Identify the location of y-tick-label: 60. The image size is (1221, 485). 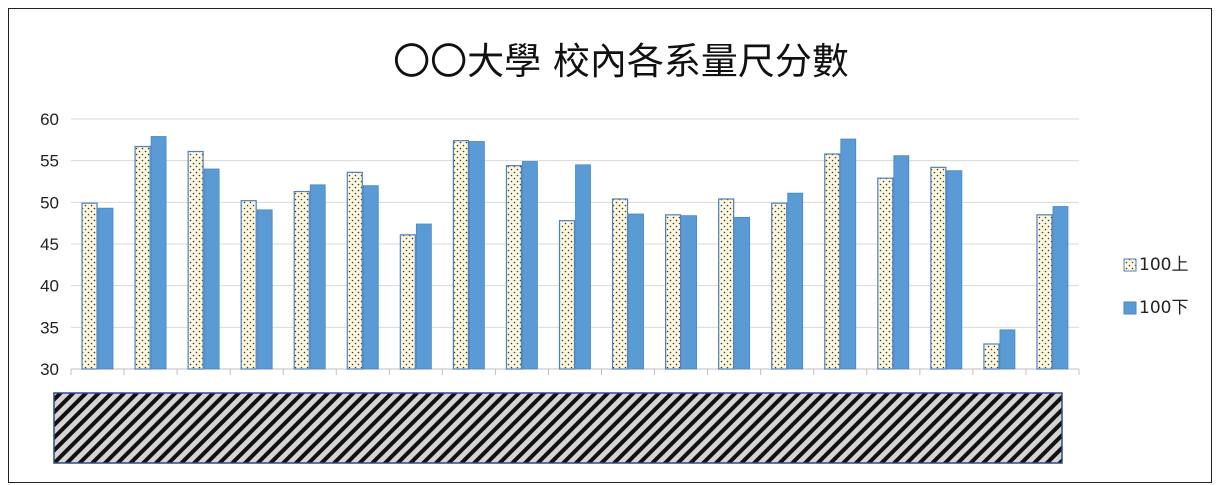
(49, 119).